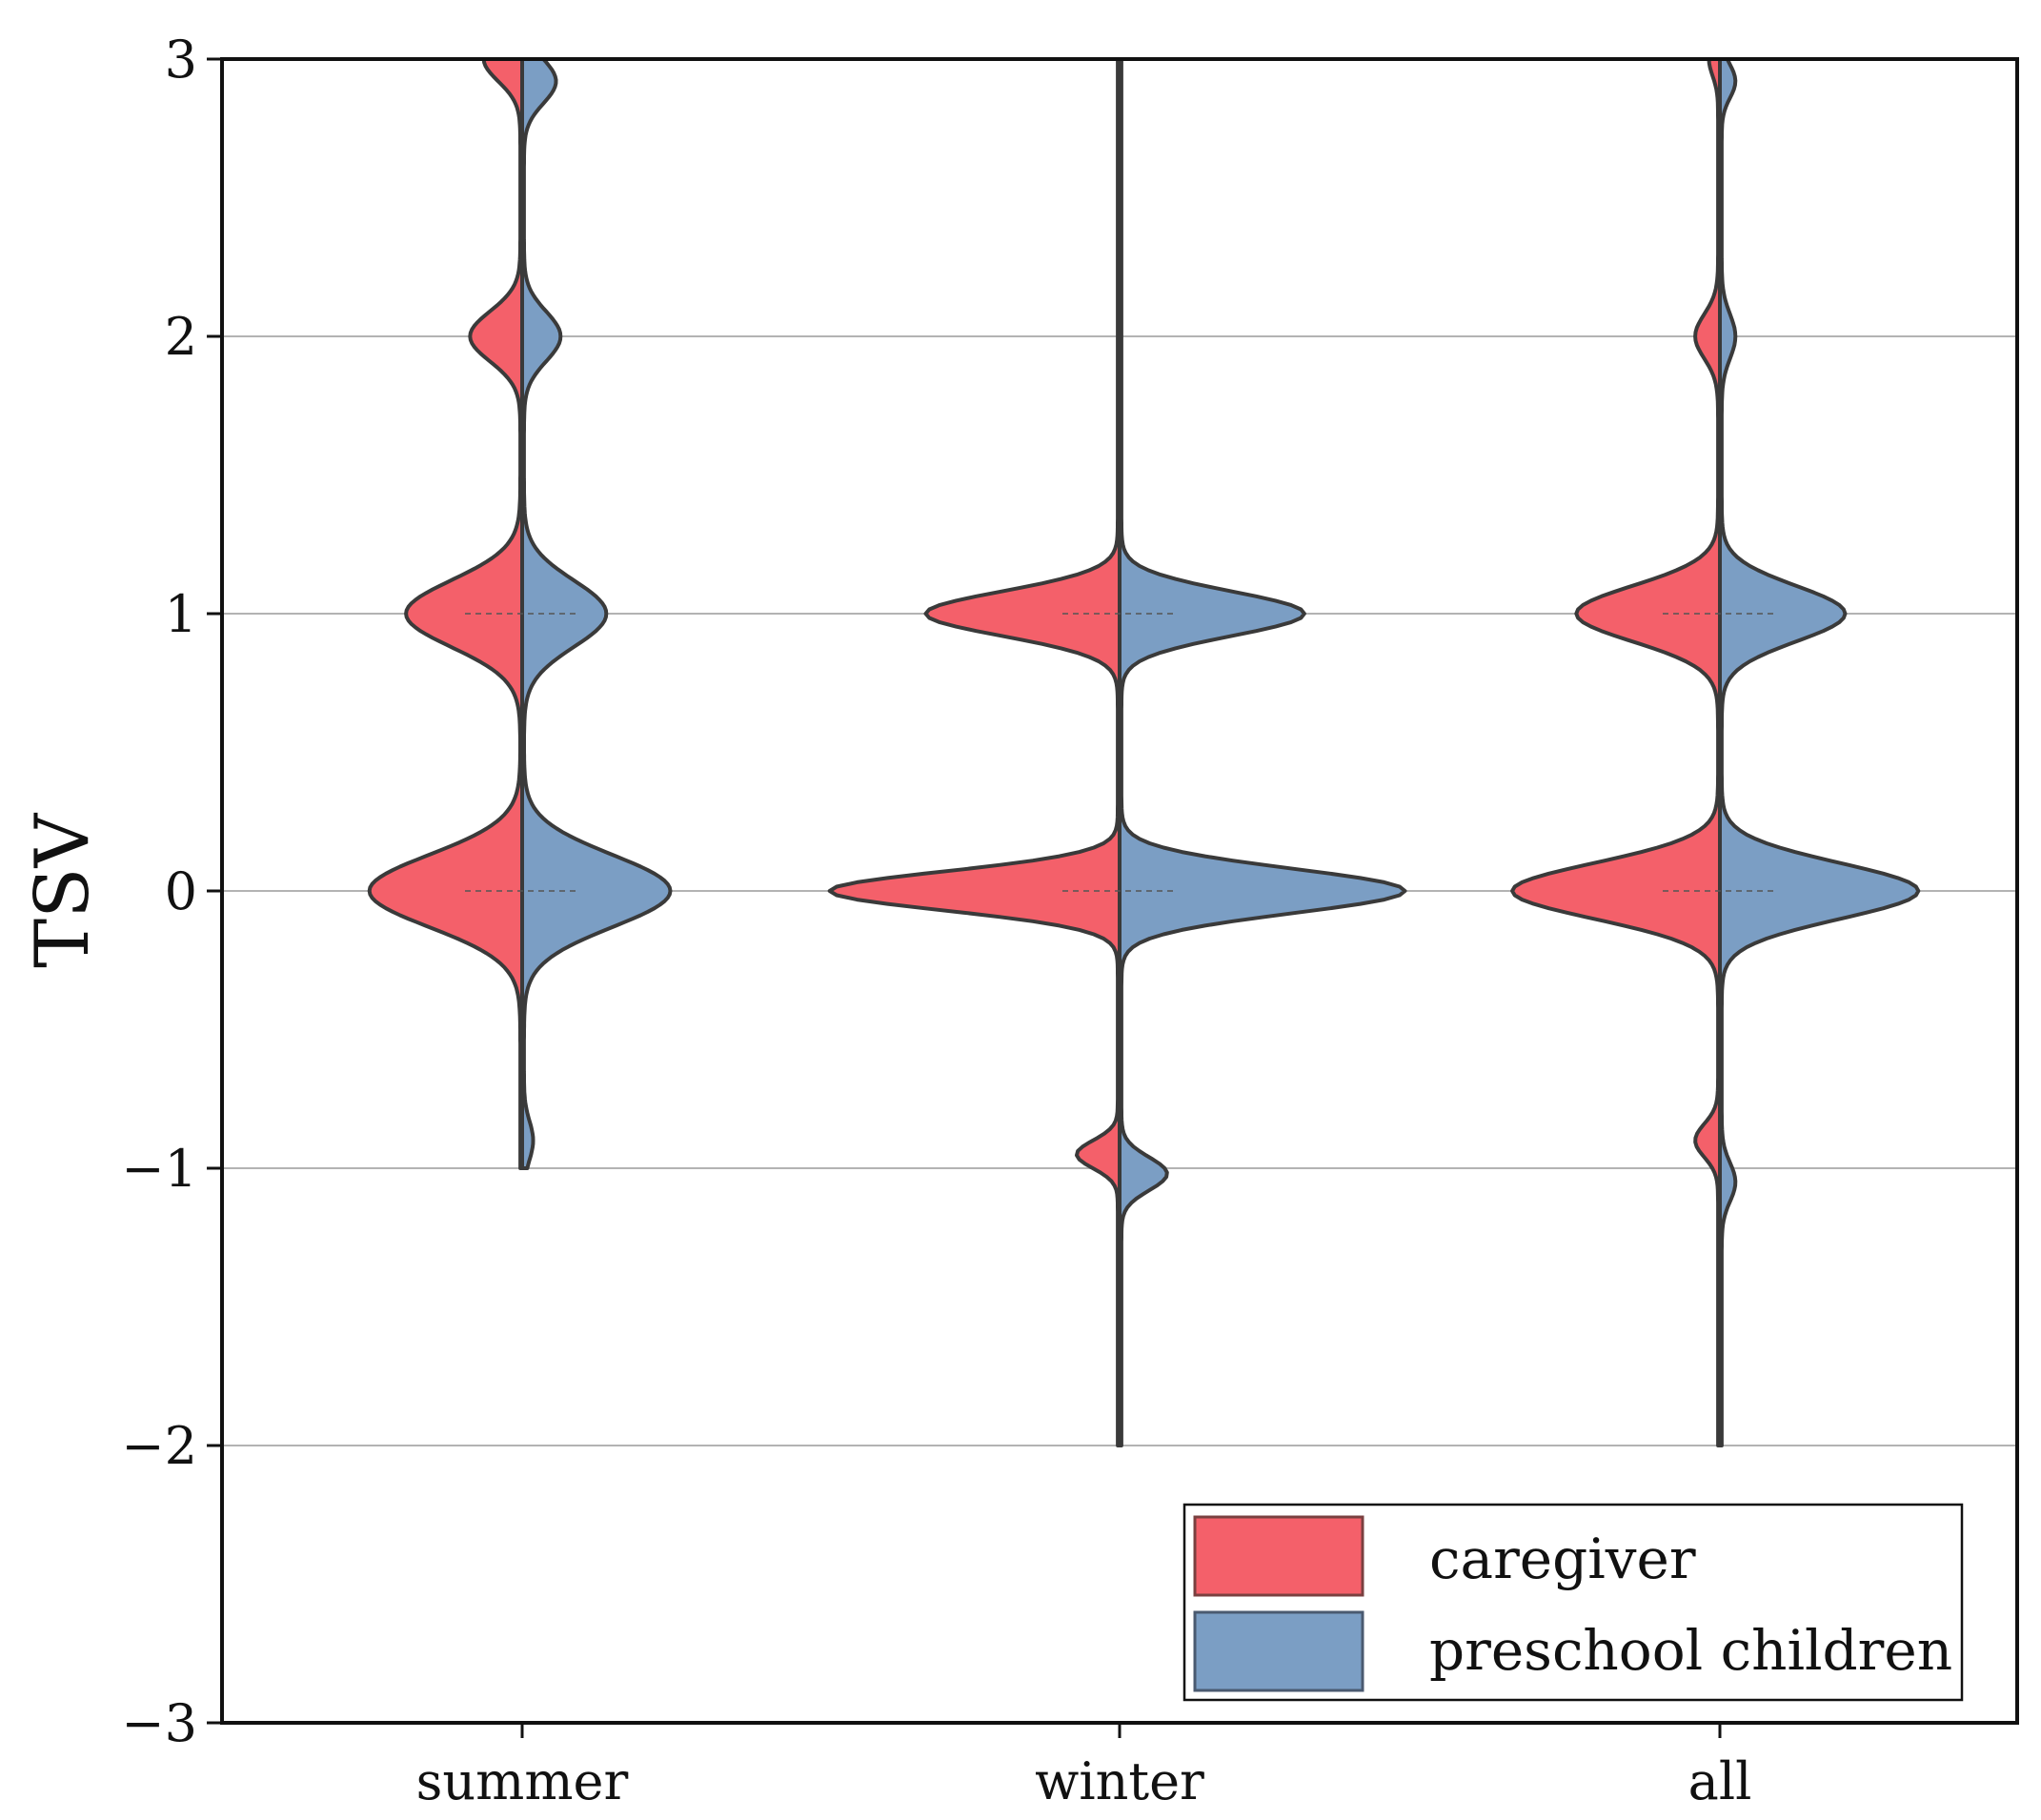 The image size is (2041, 1820). What do you see at coordinates (63, 890) in the screenshot?
I see `y-axis-title: TSV` at bounding box center [63, 890].